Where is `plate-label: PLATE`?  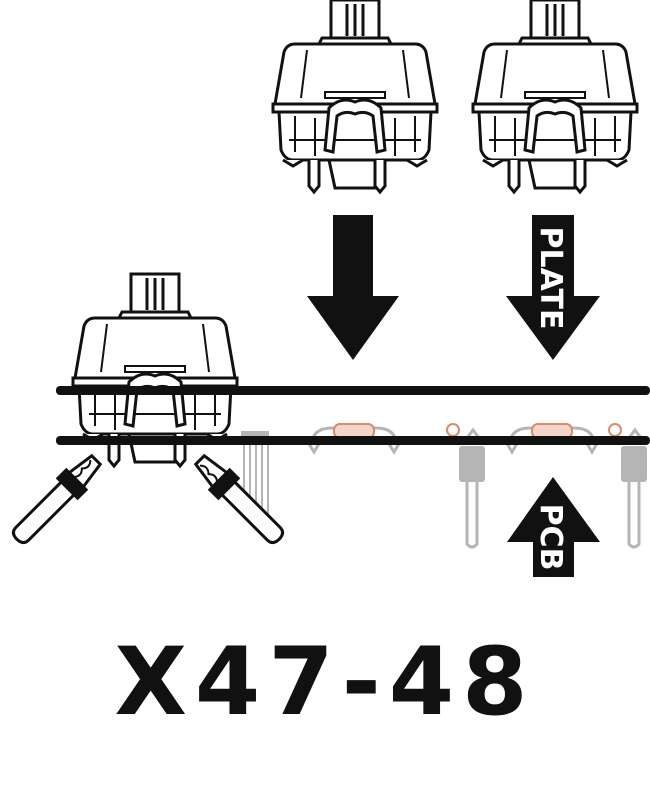
plate-label: PLATE is located at coordinates (550, 278).